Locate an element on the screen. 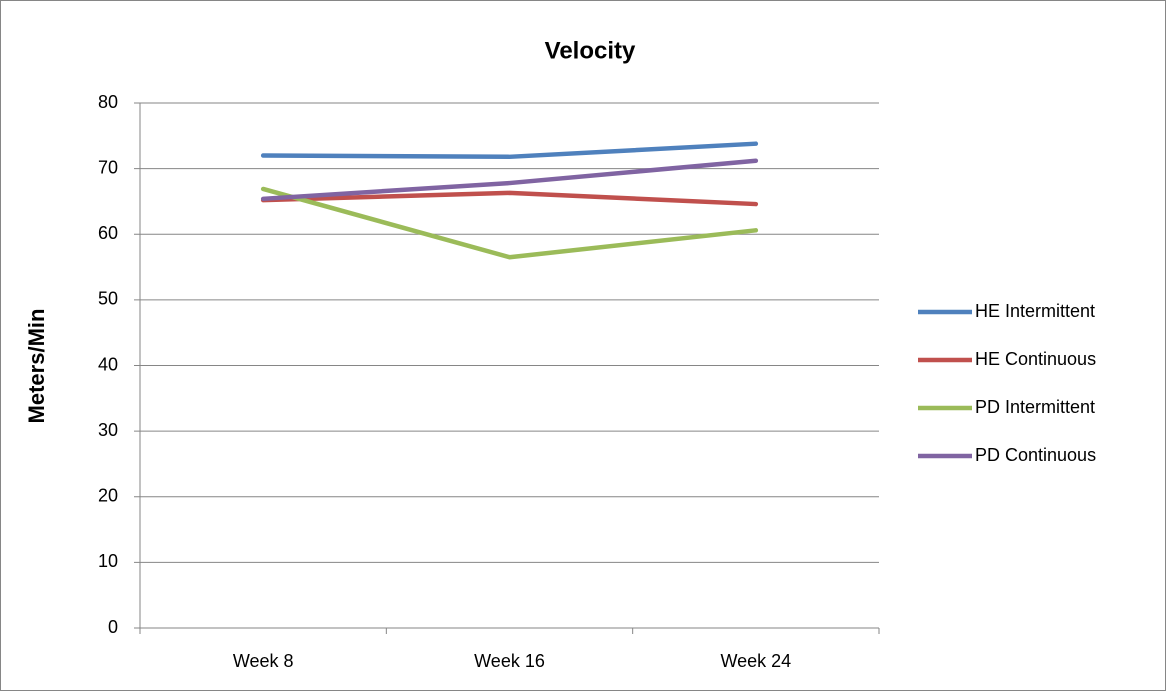 The height and width of the screenshot is (691, 1166). x-tick-label: Week 24 is located at coordinates (755, 661).